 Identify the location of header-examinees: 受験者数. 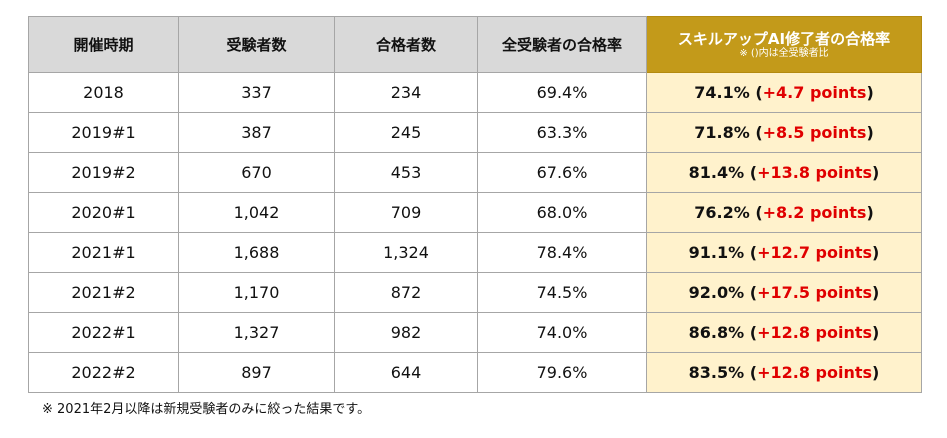
(256, 44).